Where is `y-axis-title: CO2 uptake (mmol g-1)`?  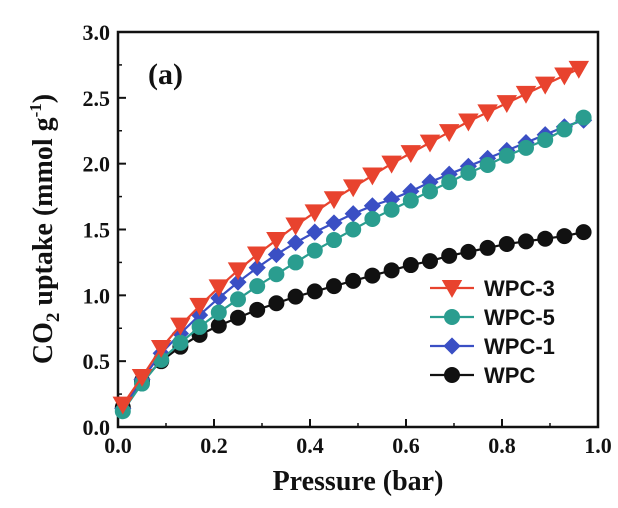
y-axis-title: CO2 uptake (mmol g-1) is located at coordinates (45, 229).